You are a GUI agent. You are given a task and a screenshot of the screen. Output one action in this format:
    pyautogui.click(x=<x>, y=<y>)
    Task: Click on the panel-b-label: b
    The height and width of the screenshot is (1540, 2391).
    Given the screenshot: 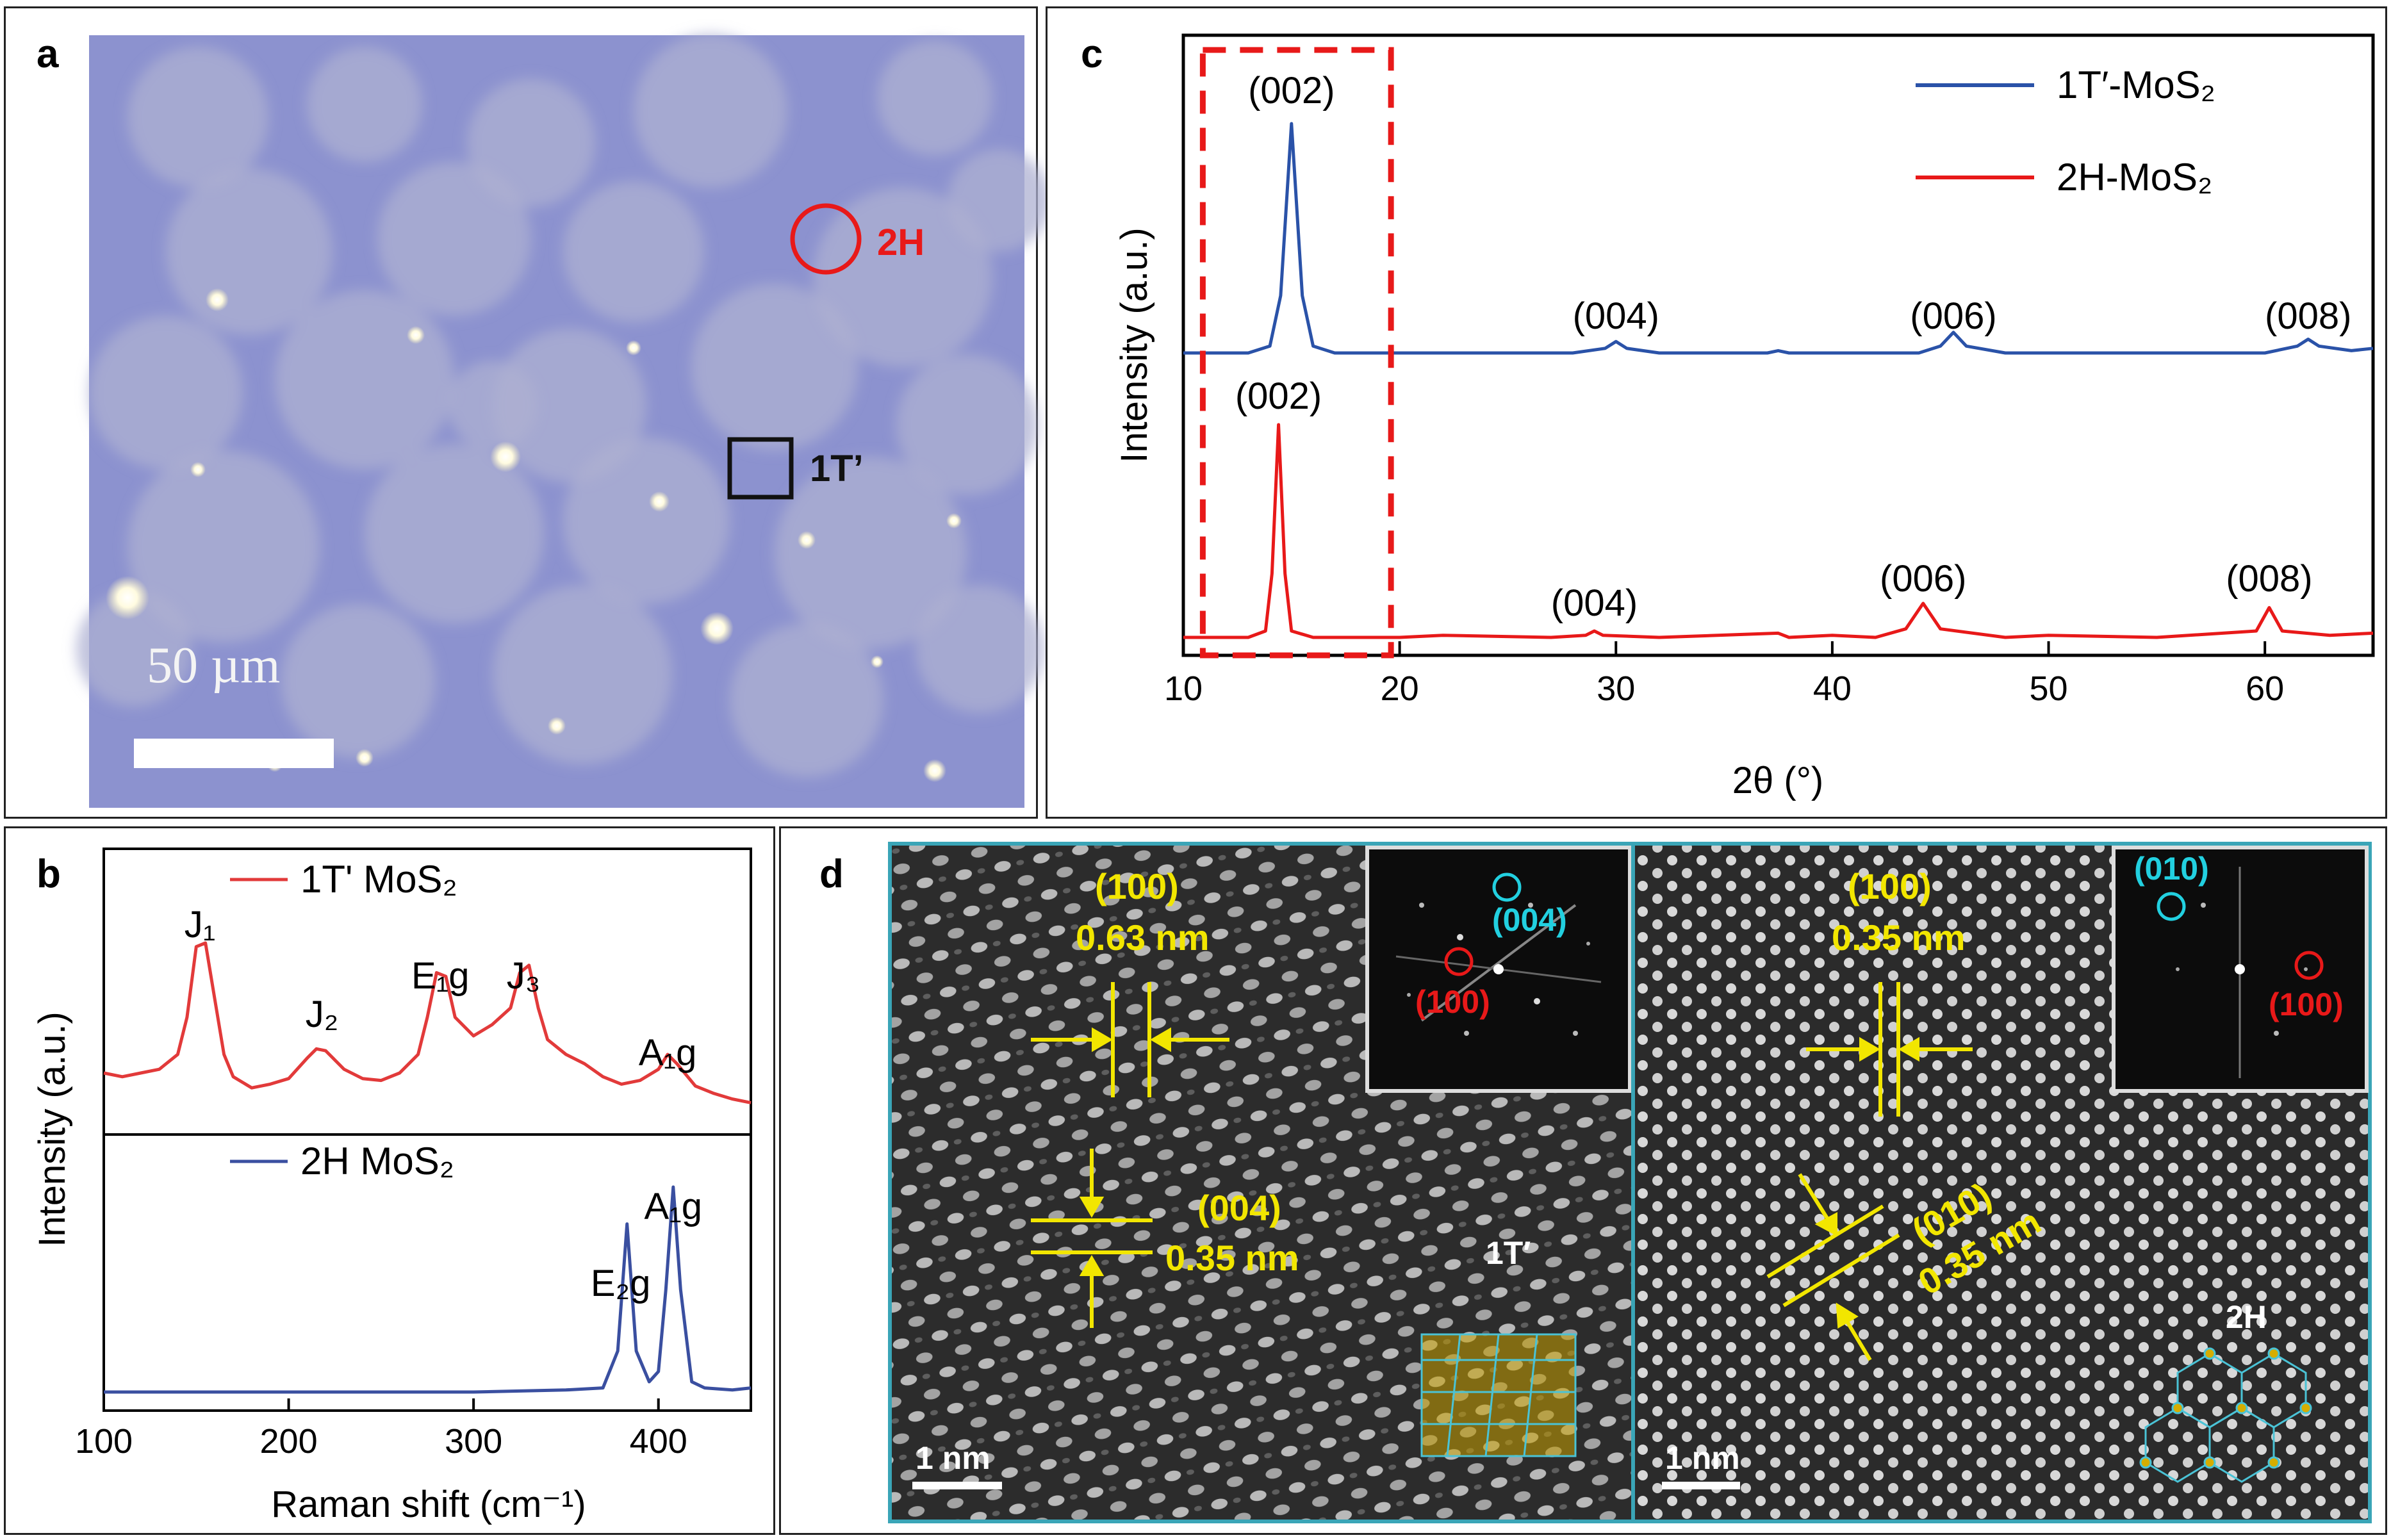 What is the action you would take?
    pyautogui.click(x=49, y=874)
    